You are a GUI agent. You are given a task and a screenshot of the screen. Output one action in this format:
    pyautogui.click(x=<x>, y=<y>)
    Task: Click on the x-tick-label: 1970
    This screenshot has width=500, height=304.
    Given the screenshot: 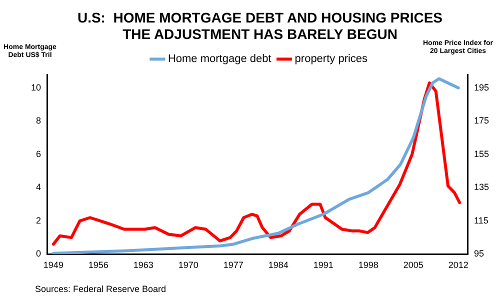 What is the action you would take?
    pyautogui.click(x=188, y=265)
    